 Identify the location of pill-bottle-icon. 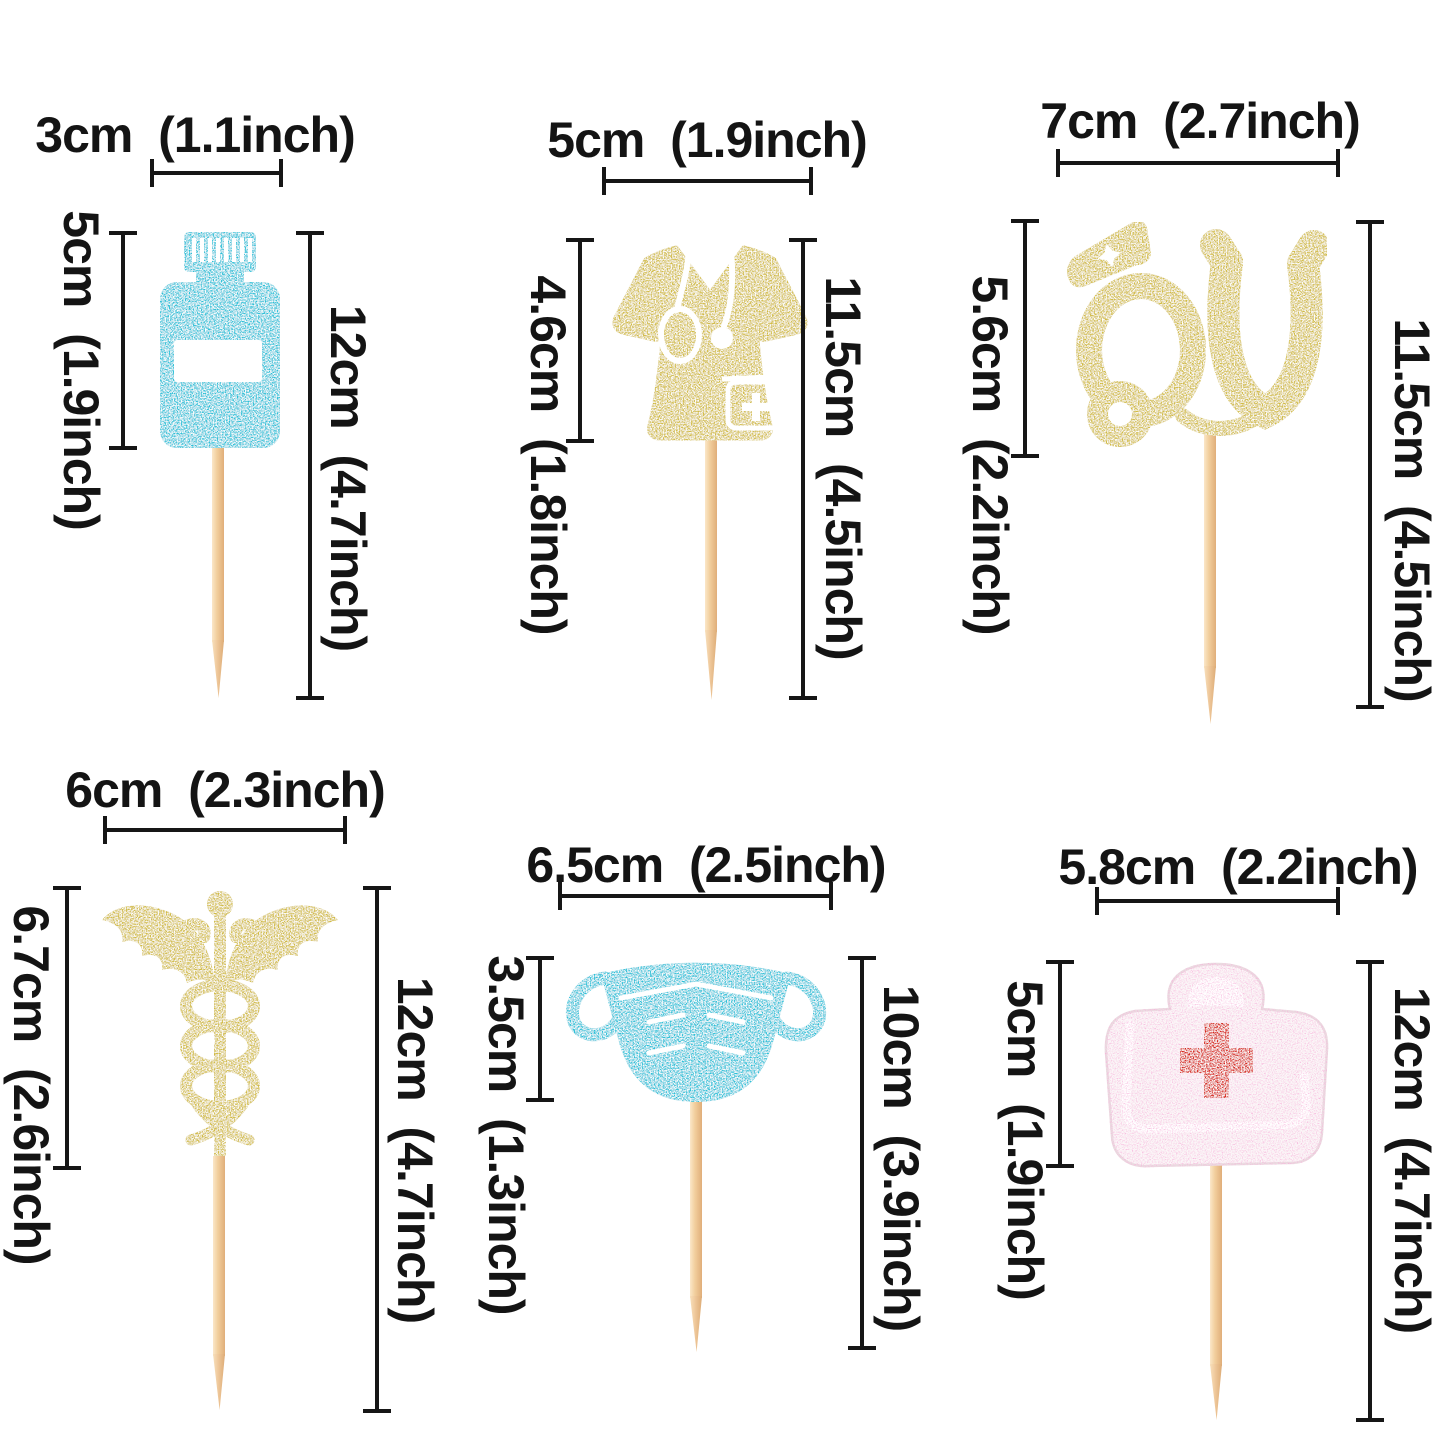
(220, 340).